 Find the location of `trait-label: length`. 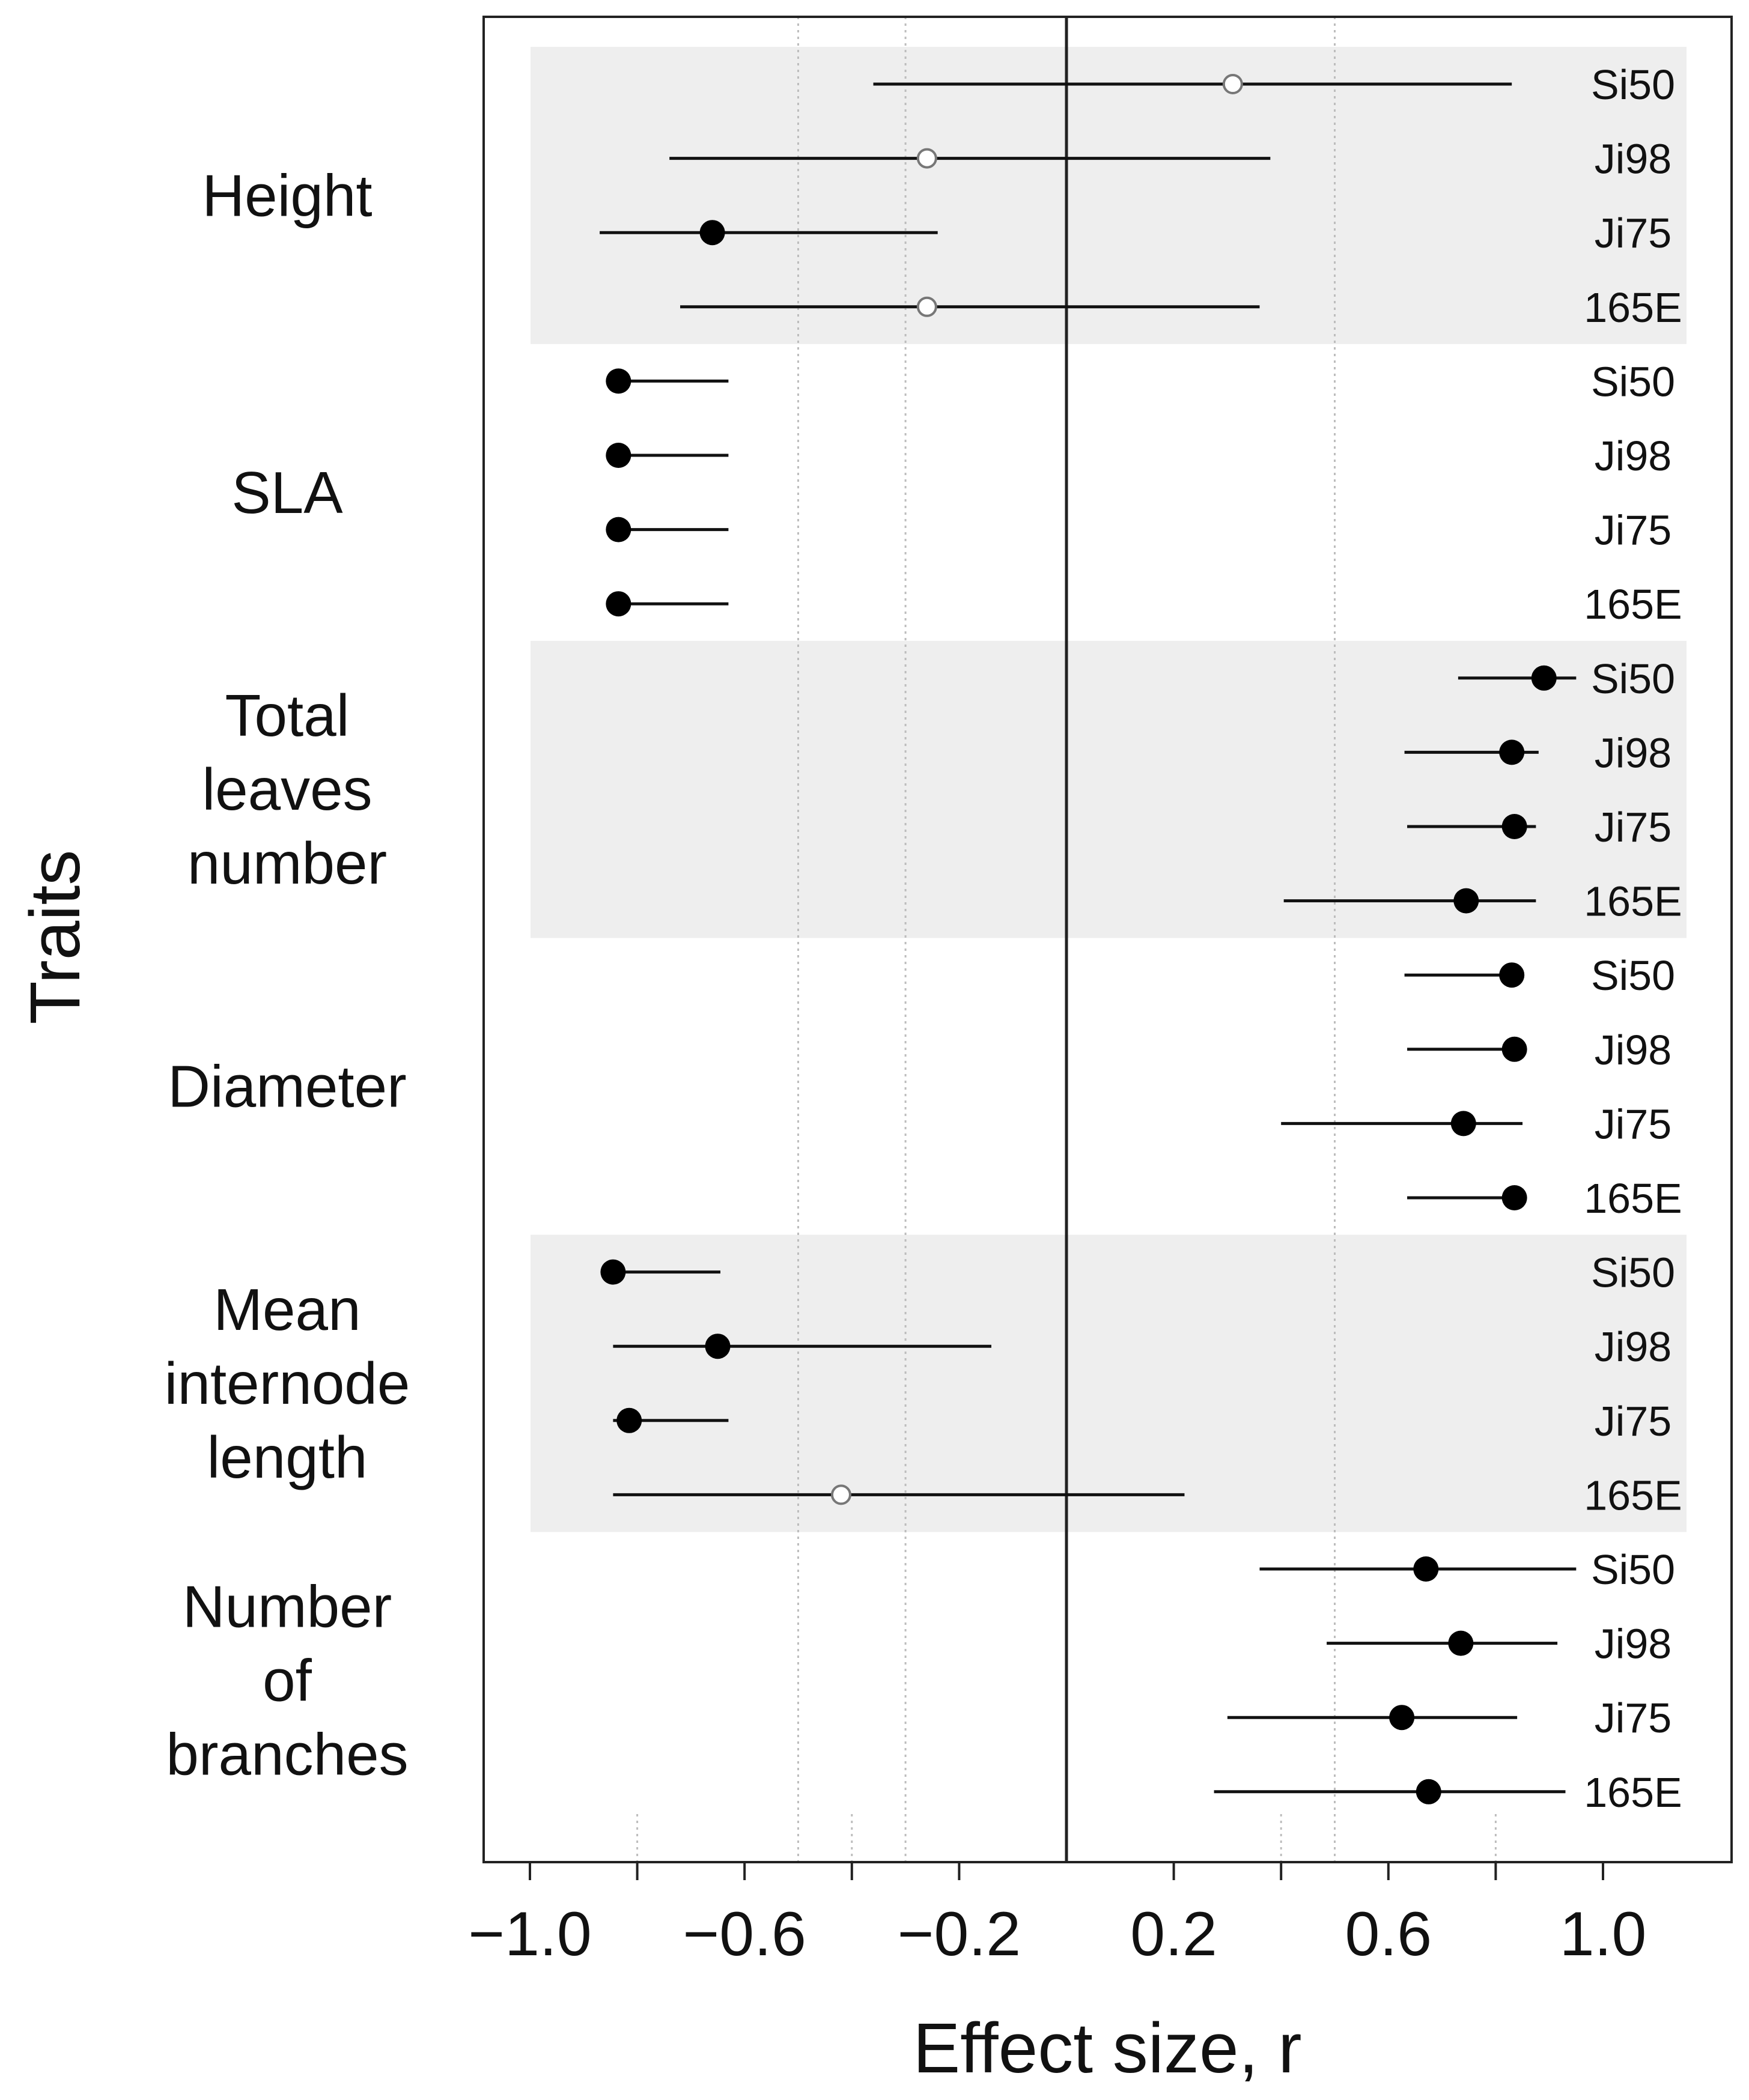

trait-label: length is located at coordinates (287, 1457).